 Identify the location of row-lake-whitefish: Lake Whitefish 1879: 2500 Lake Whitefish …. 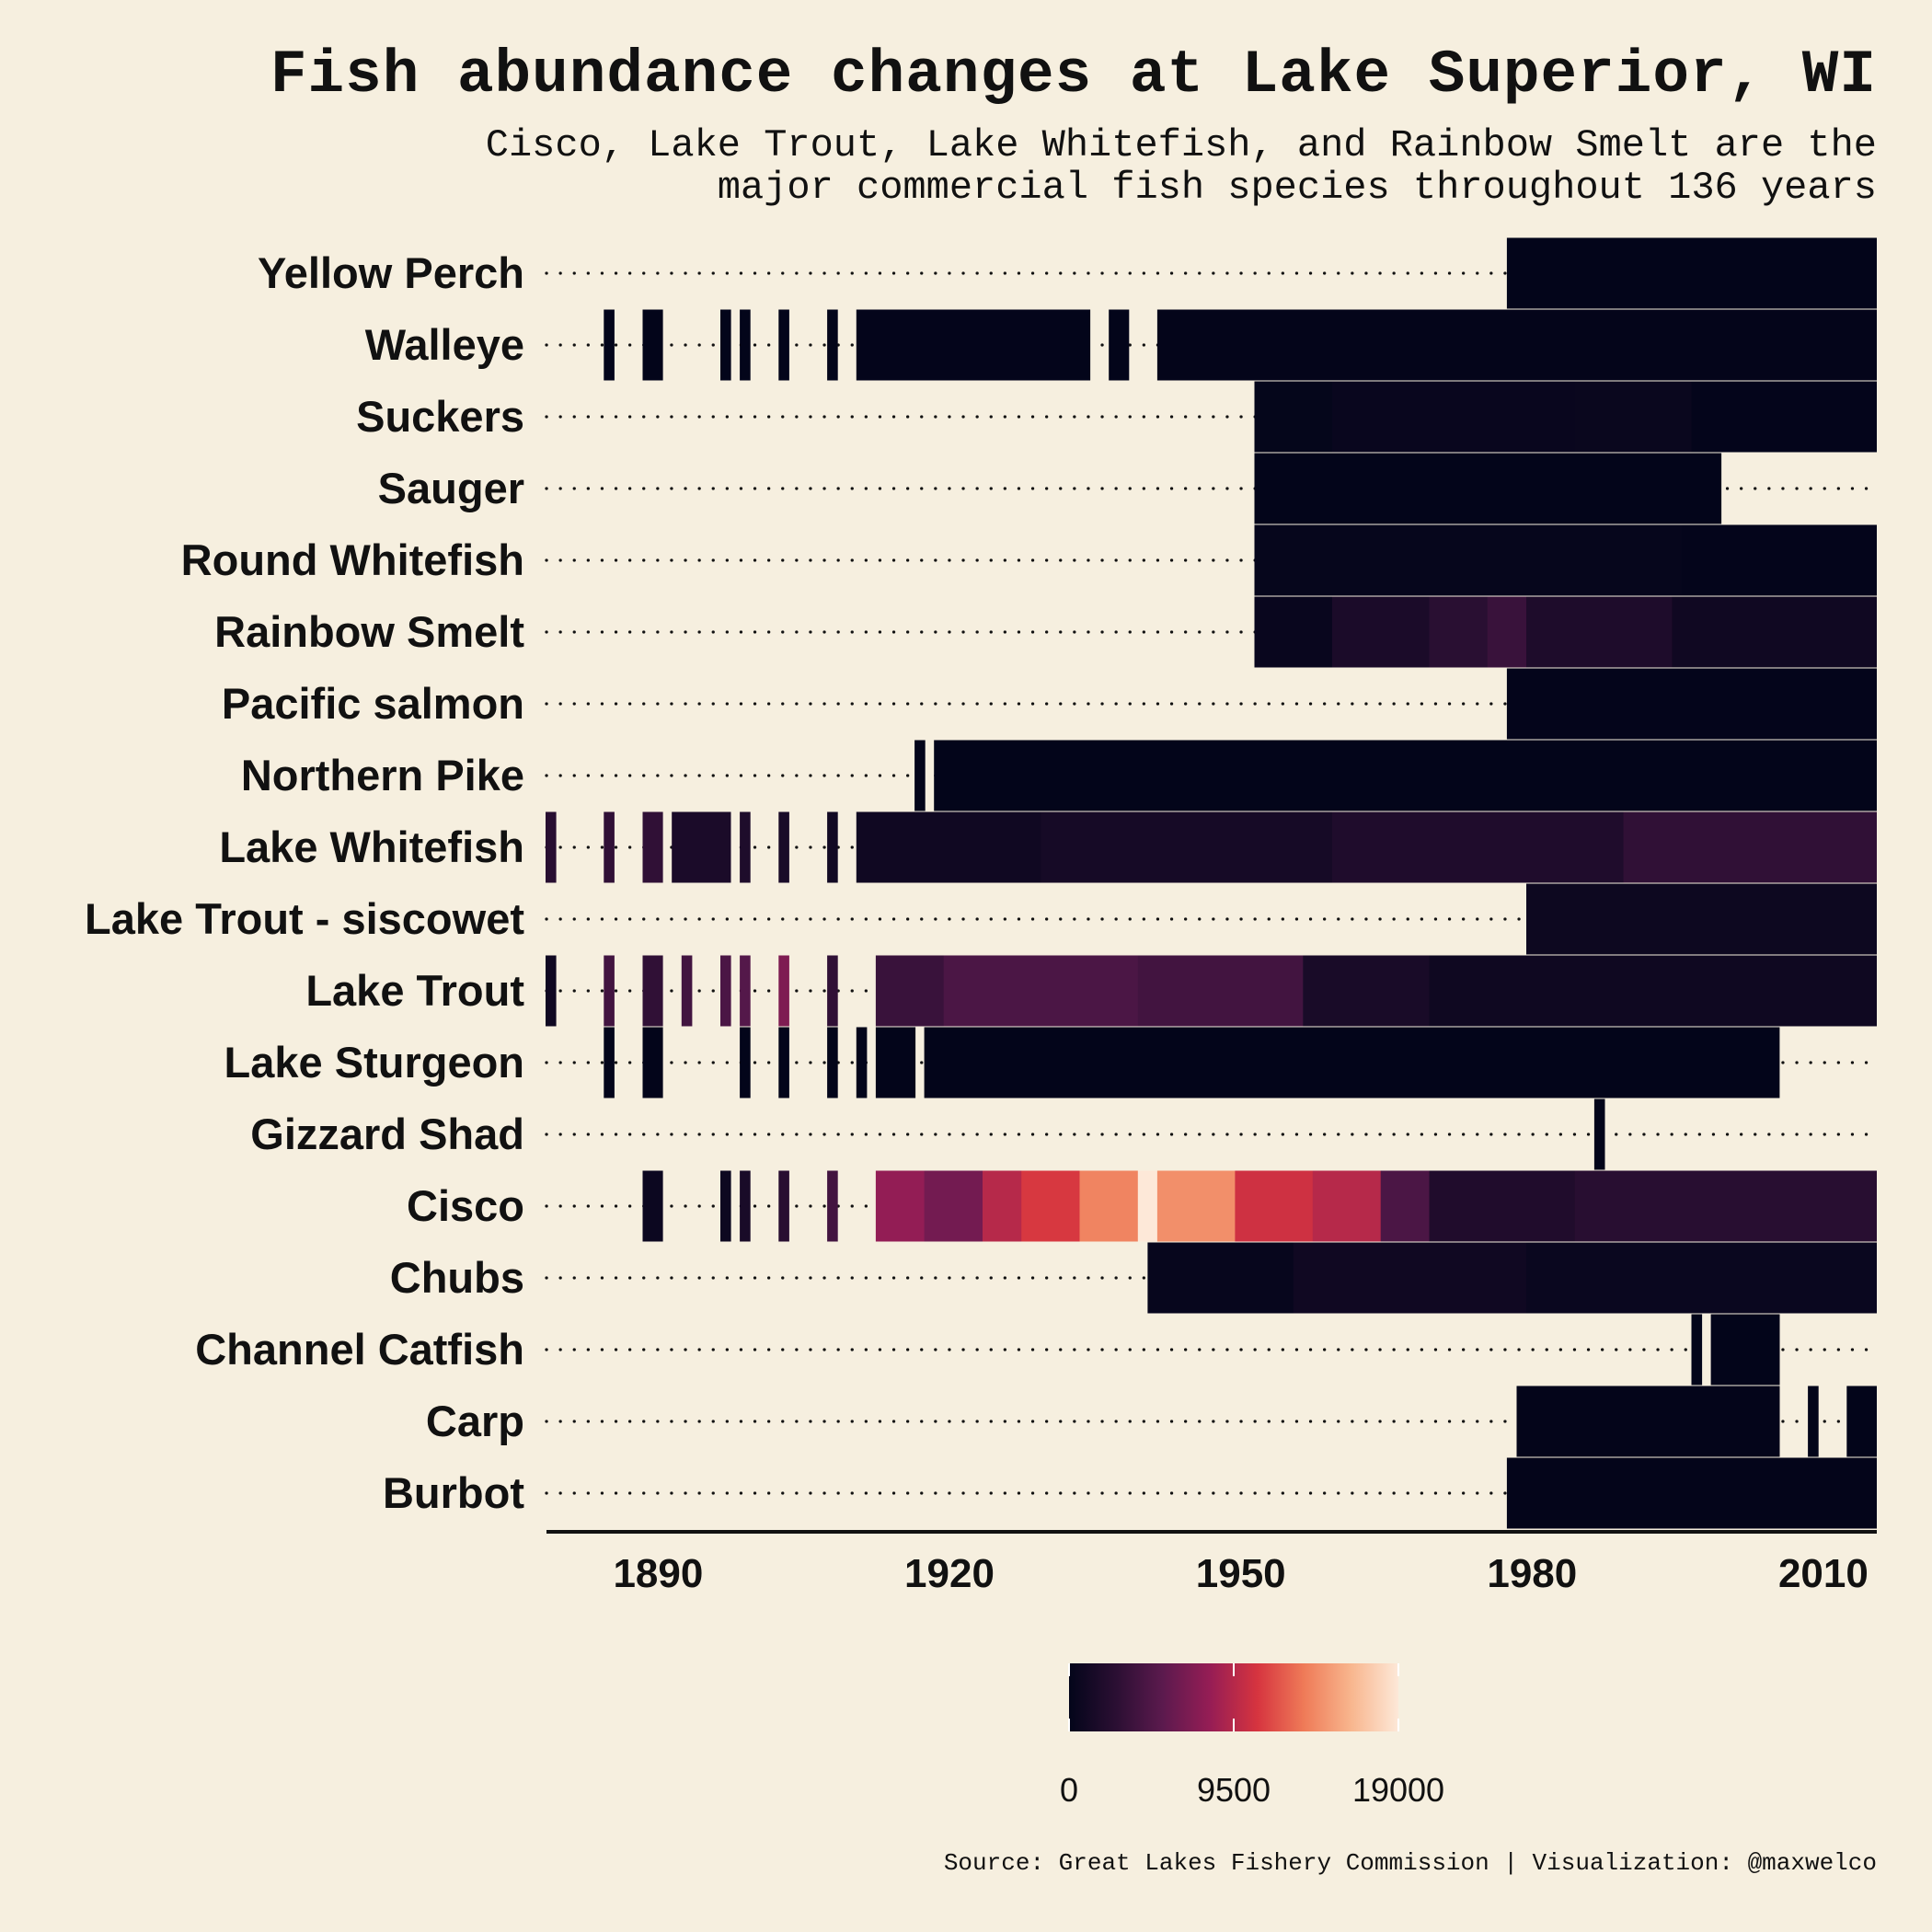
(1049, 847).